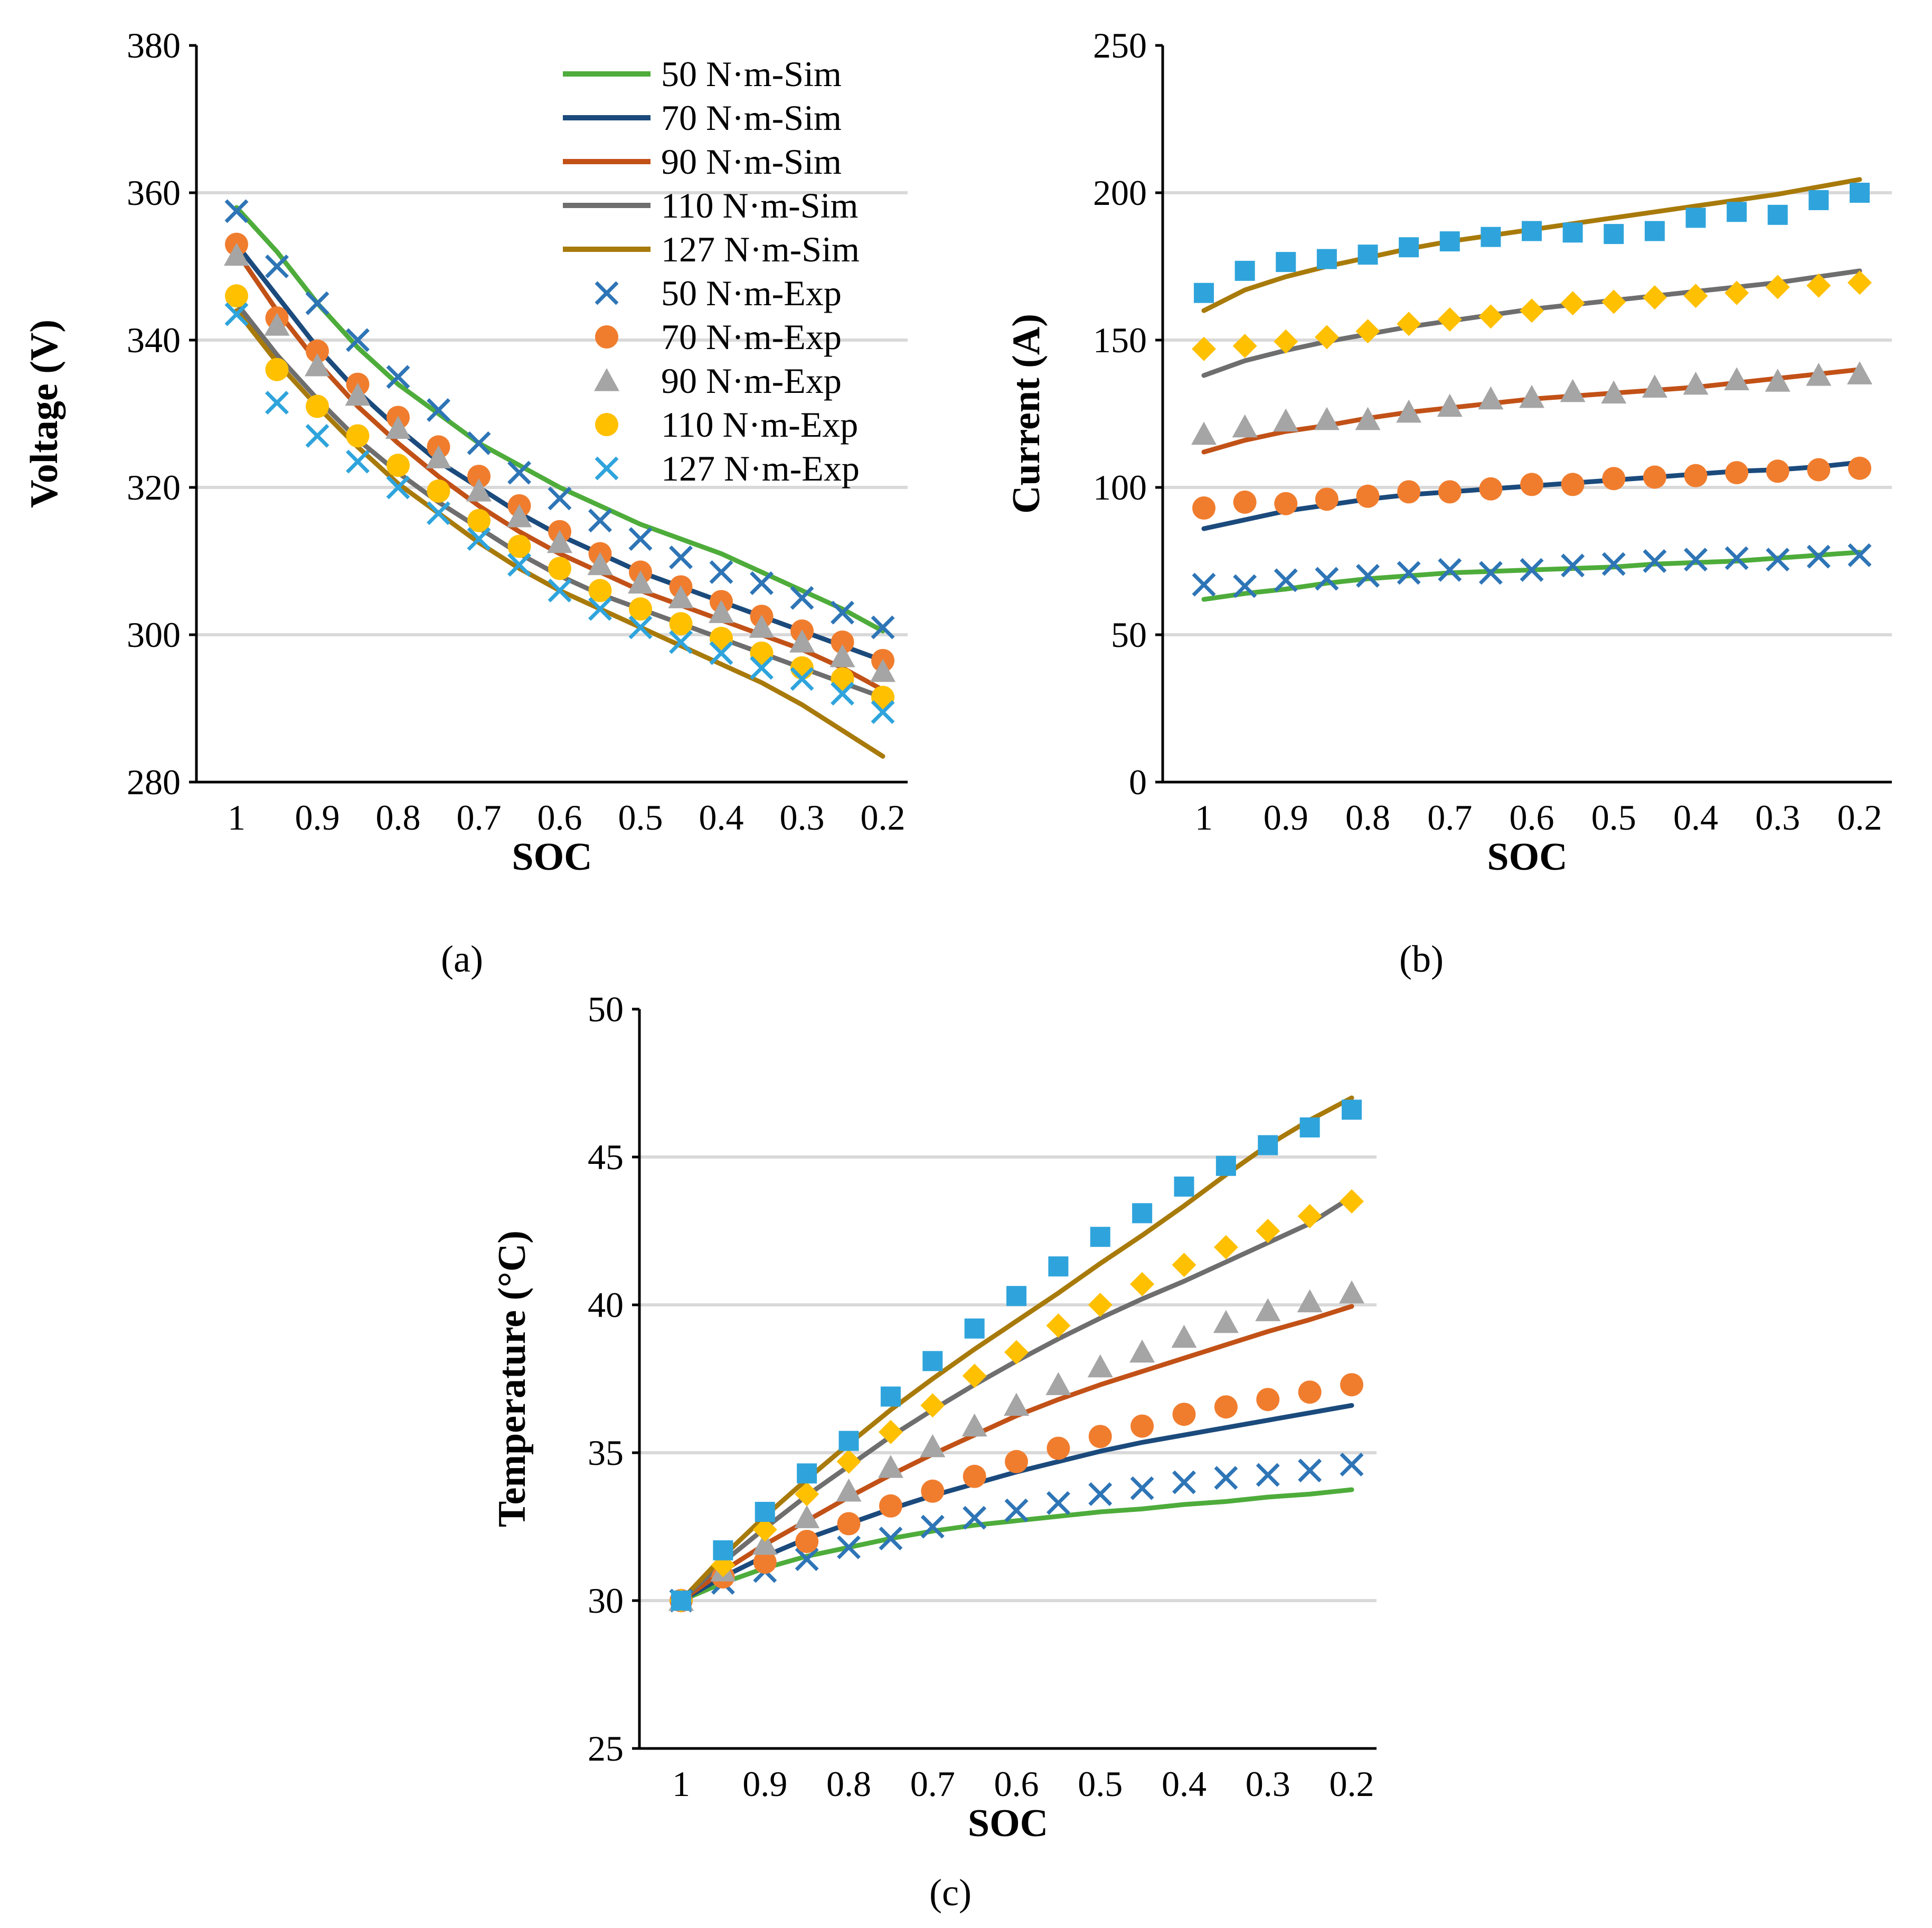 The height and width of the screenshot is (1928, 1932). I want to click on series-markers-90-exp, so click(560, 462).